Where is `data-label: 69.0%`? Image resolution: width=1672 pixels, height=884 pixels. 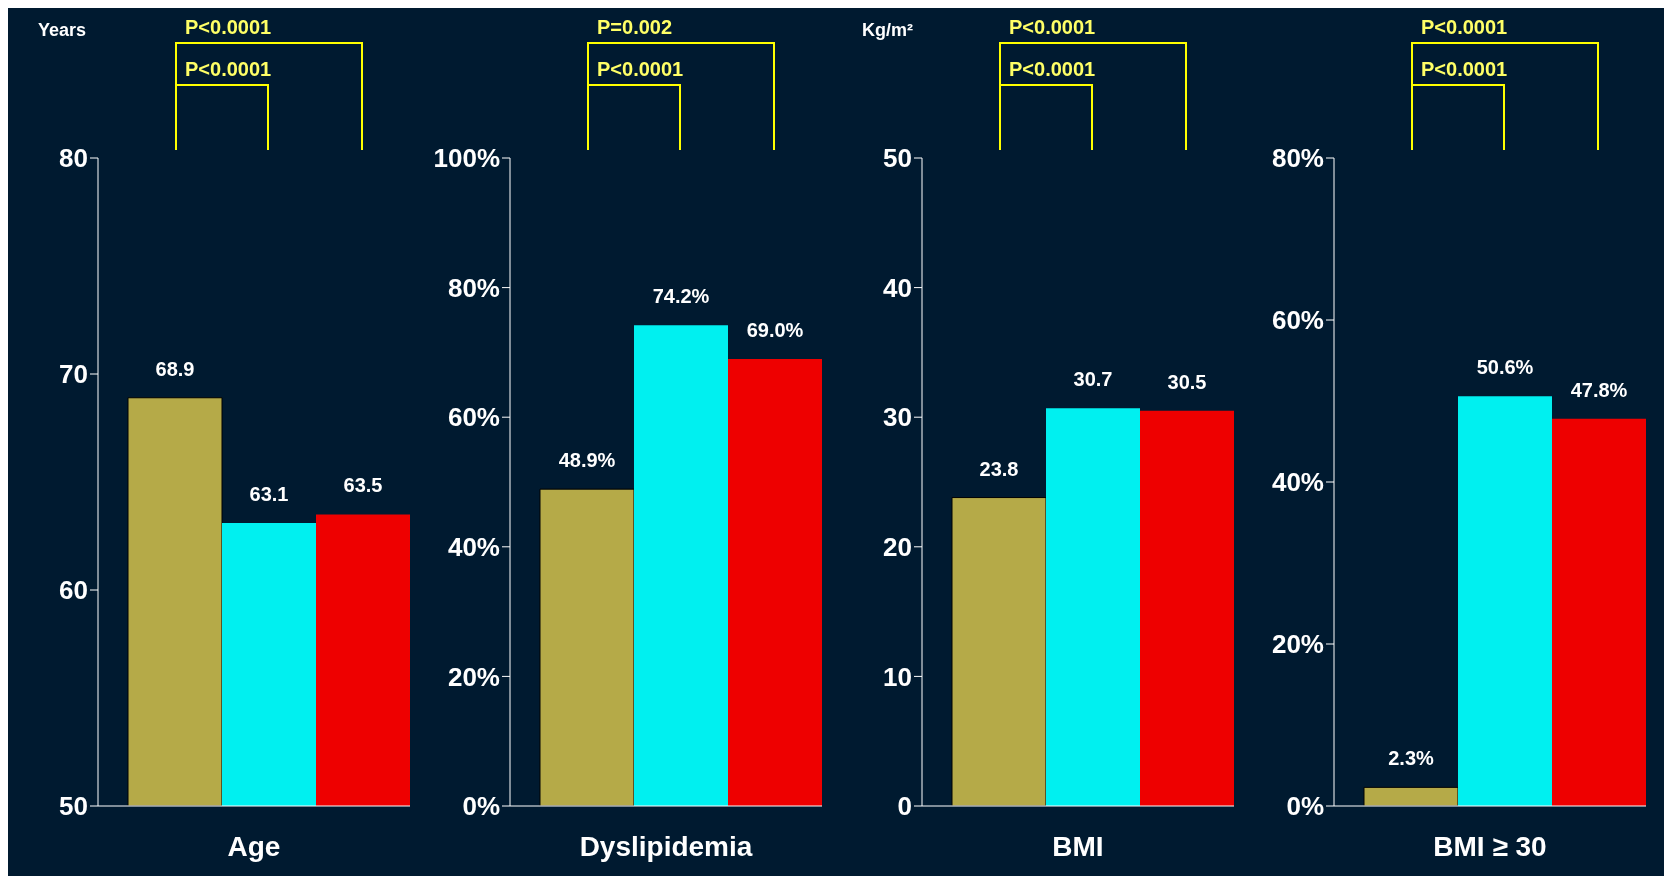 data-label: 69.0% is located at coordinates (775, 329).